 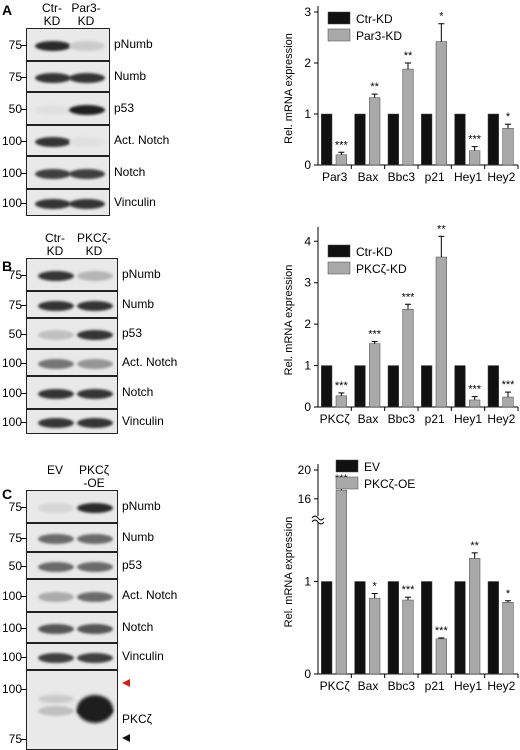 I want to click on panel-letter: A, so click(x=7, y=10).